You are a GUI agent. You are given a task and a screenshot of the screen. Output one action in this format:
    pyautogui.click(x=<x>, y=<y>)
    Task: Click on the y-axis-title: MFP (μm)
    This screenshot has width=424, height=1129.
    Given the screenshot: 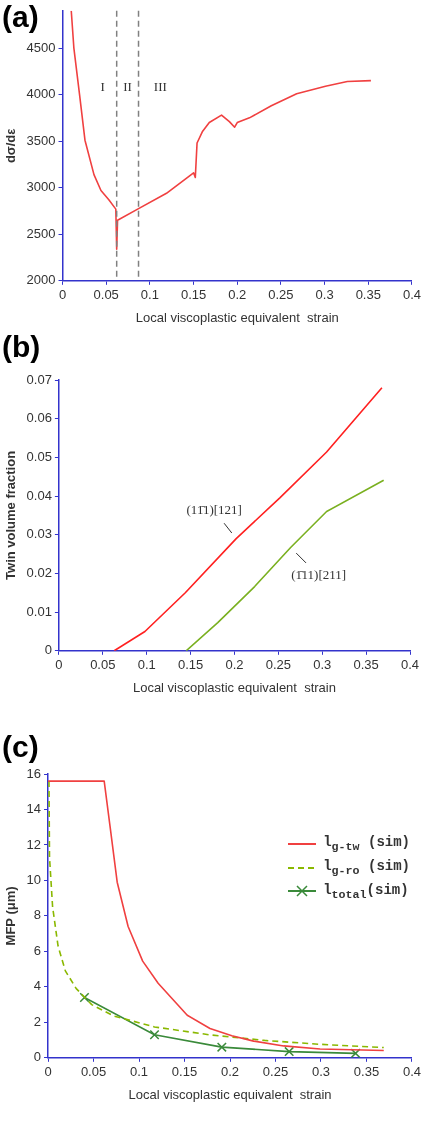 What is the action you would take?
    pyautogui.click(x=11, y=916)
    